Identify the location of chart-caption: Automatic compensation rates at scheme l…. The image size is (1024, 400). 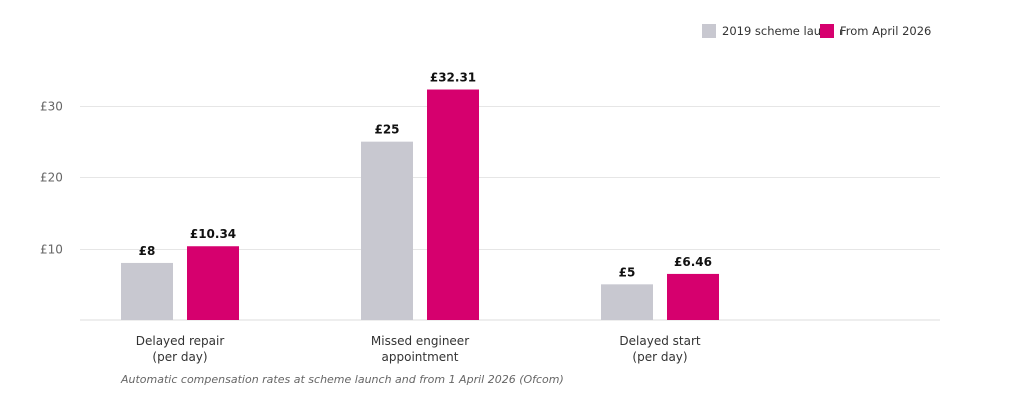
(342, 379).